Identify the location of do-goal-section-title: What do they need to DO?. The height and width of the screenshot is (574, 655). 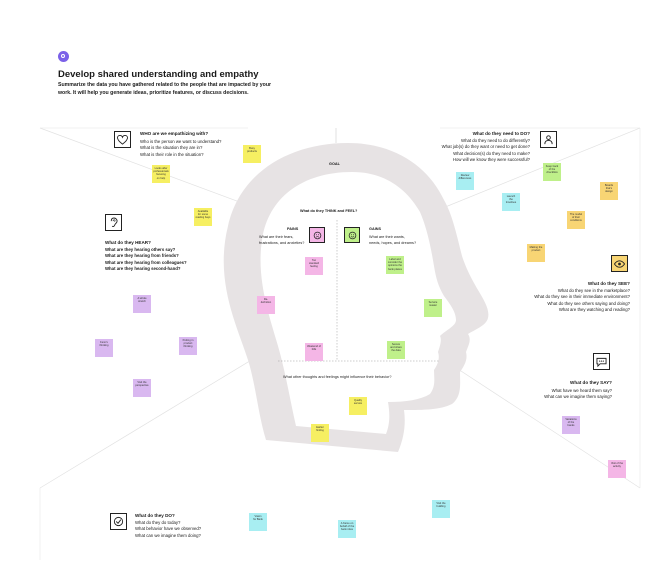
(501, 133).